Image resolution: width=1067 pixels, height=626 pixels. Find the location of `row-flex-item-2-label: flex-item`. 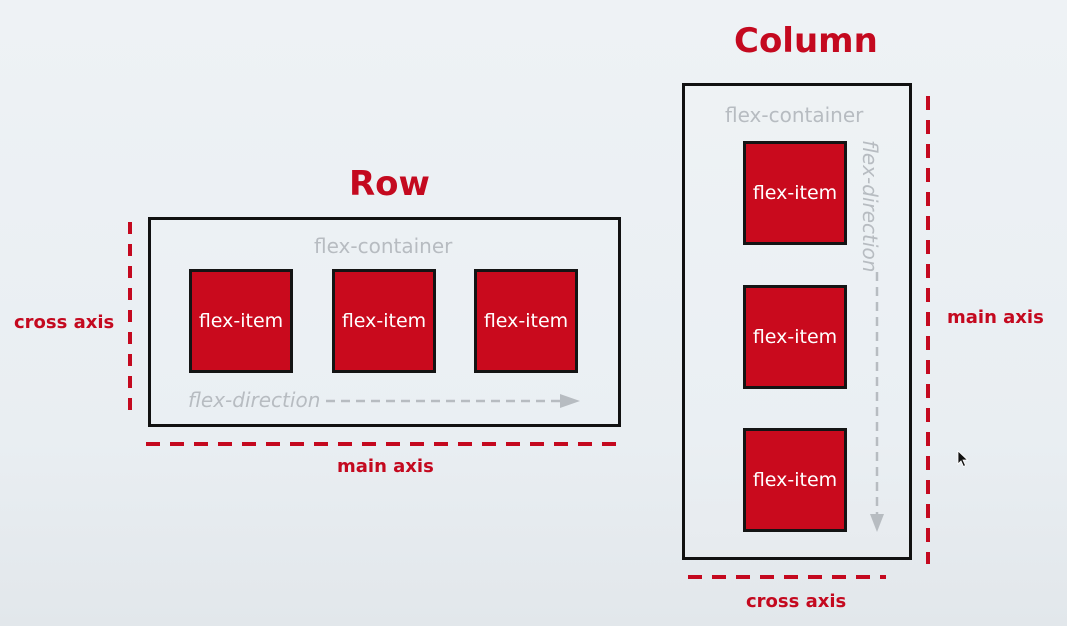

row-flex-item-2-label: flex-item is located at coordinates (384, 320).